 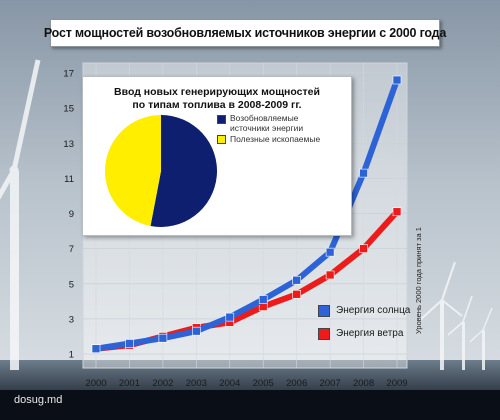 What do you see at coordinates (132, 171) in the screenshot?
I see `pie-slice-fossil` at bounding box center [132, 171].